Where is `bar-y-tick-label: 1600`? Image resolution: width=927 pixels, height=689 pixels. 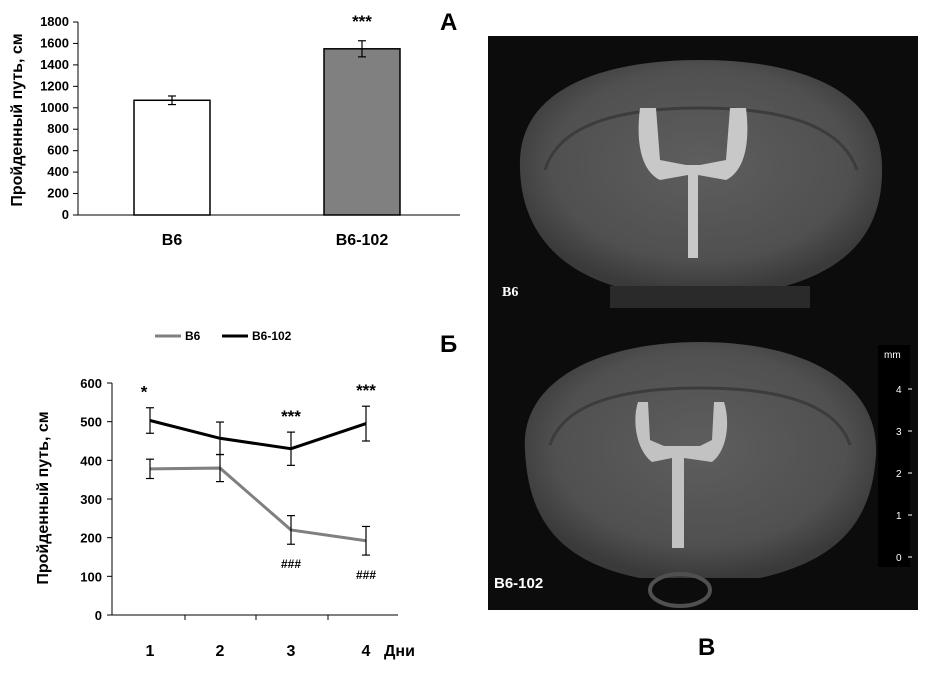
bar-y-tick-label: 1600 is located at coordinates (54, 42).